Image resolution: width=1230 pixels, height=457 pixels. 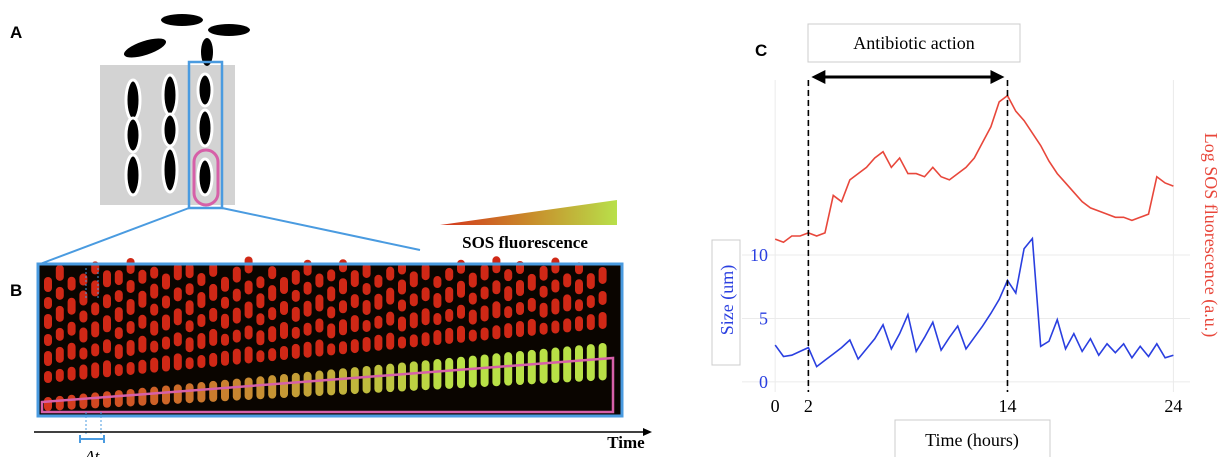 I want to click on y-tick-label: 5, so click(x=763, y=318).